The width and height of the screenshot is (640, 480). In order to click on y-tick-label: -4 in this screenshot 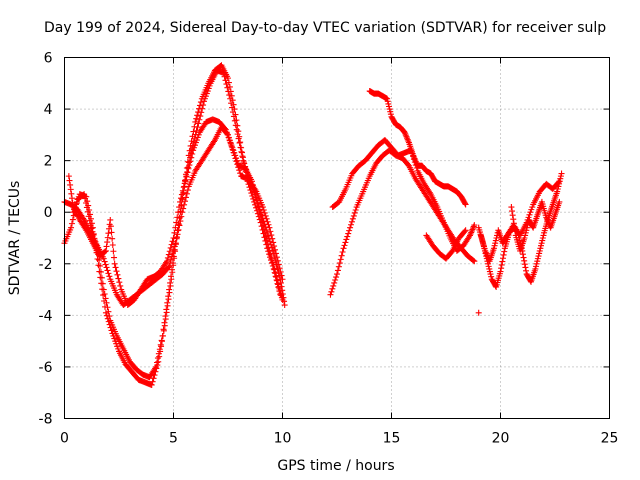, I will do `click(46, 316)`.